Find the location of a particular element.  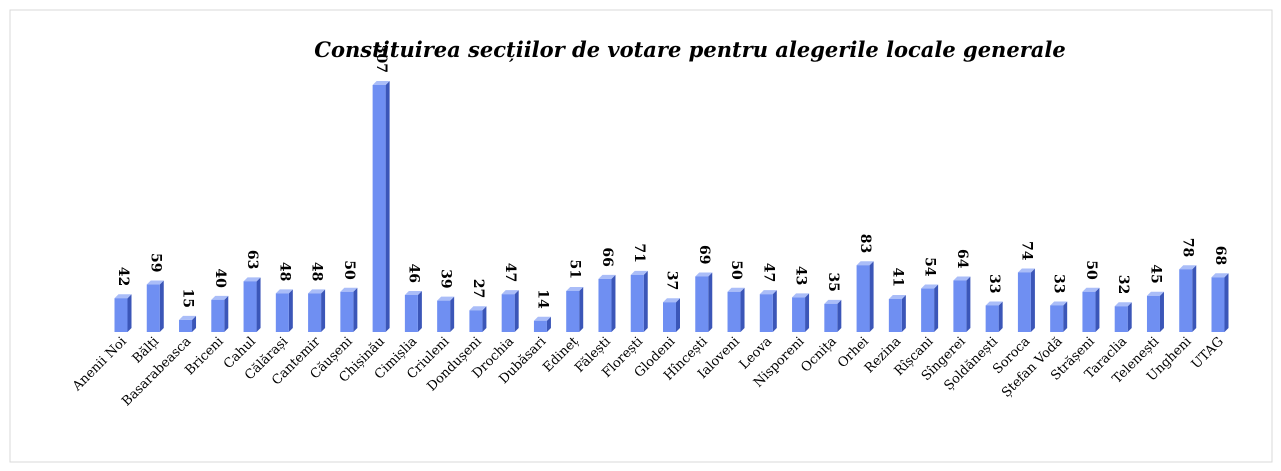

value-label: 51 is located at coordinates (575, 268).